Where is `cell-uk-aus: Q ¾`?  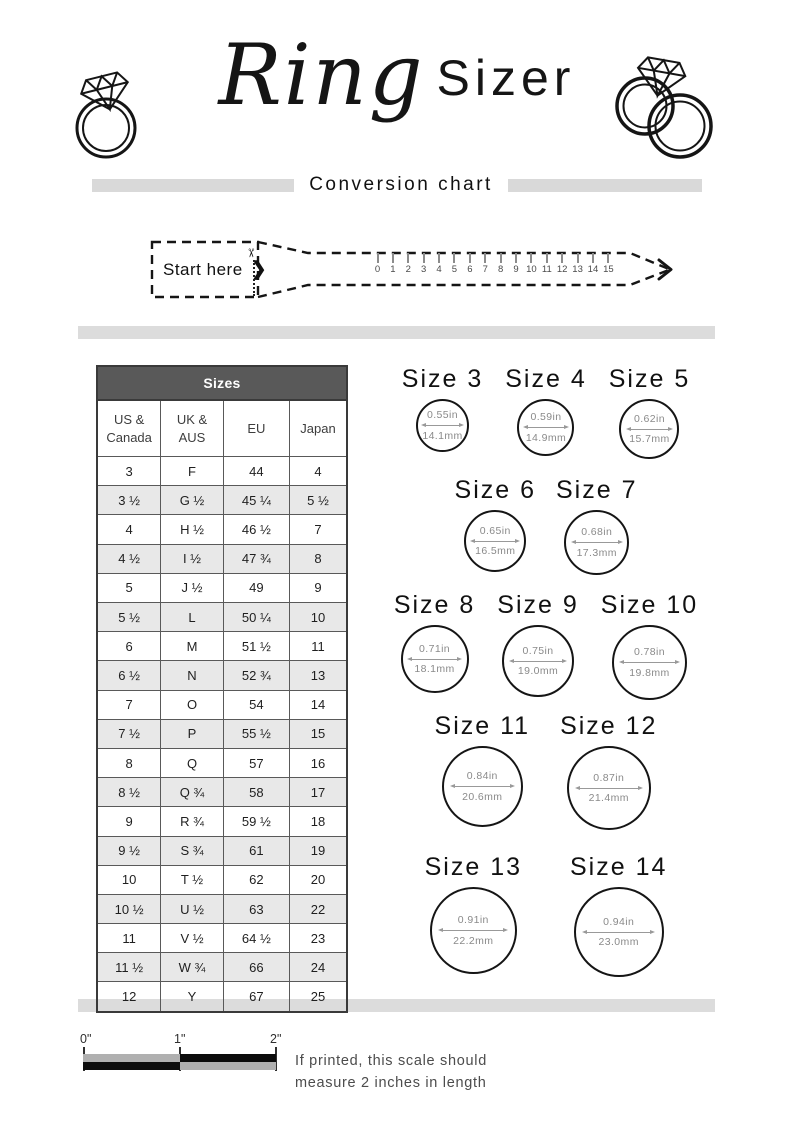 cell-uk-aus: Q ¾ is located at coordinates (192, 792).